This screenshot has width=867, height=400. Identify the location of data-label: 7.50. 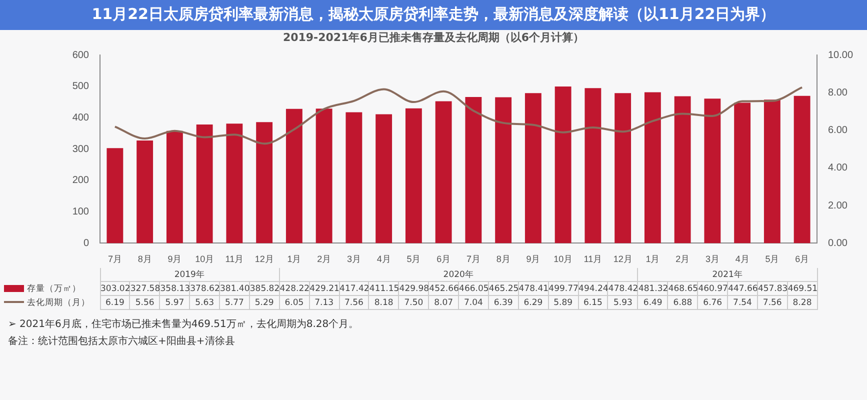
(413, 303).